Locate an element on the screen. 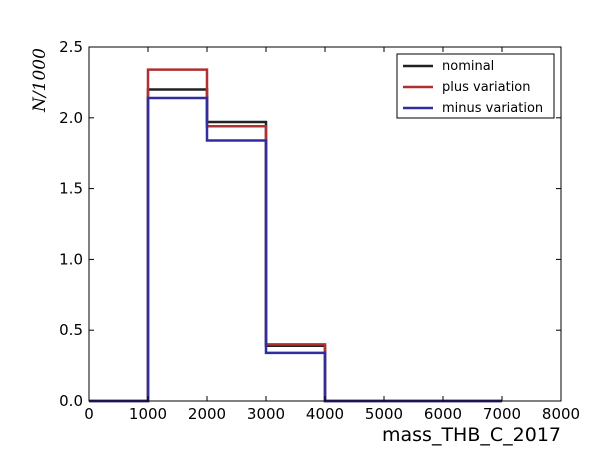  y-axis-label: N/1000 is located at coordinates (40, 80).